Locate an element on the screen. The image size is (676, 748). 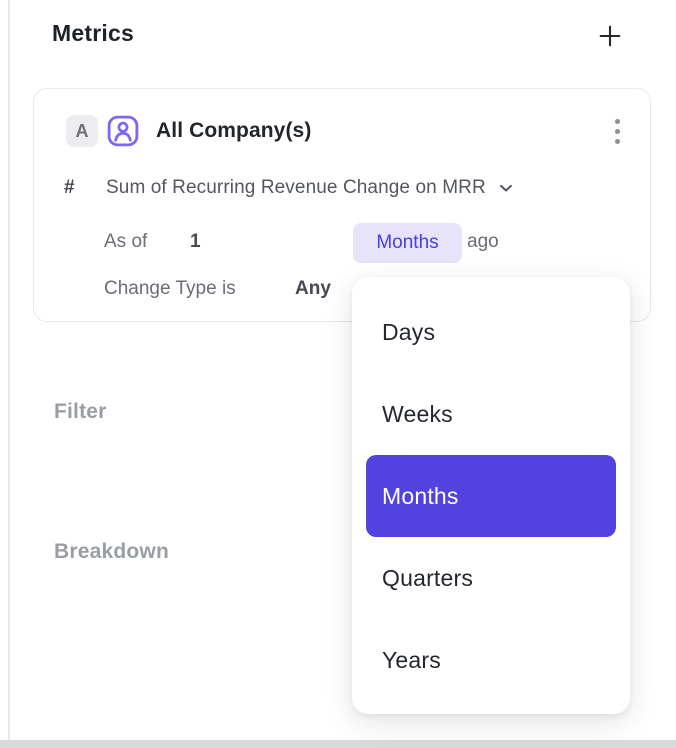
metric-letter-badge: A is located at coordinates (82, 131).